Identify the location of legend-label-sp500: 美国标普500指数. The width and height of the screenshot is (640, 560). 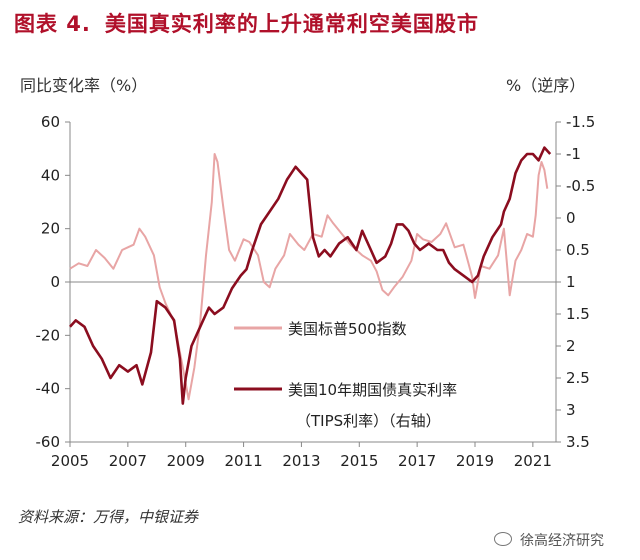
(347, 329).